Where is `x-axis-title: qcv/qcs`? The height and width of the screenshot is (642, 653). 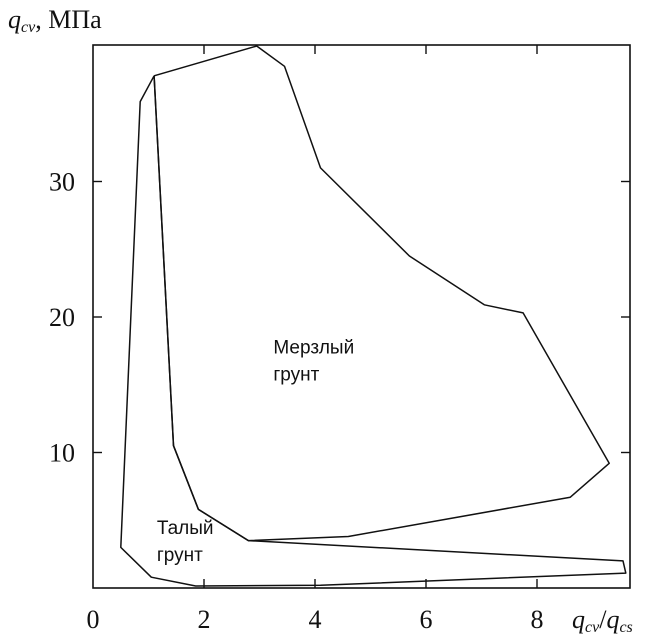
x-axis-title: qcv/qcs is located at coordinates (602, 620).